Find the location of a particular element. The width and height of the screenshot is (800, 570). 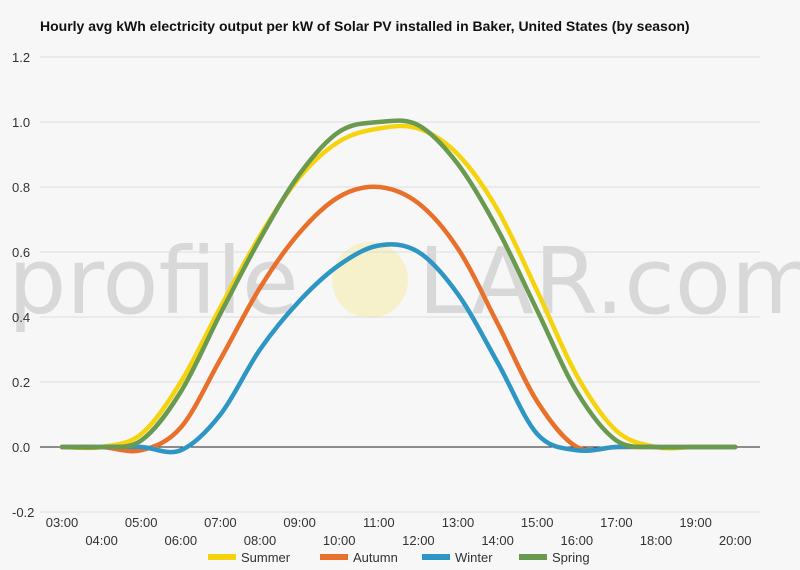

watermark-sun is located at coordinates (370, 280).